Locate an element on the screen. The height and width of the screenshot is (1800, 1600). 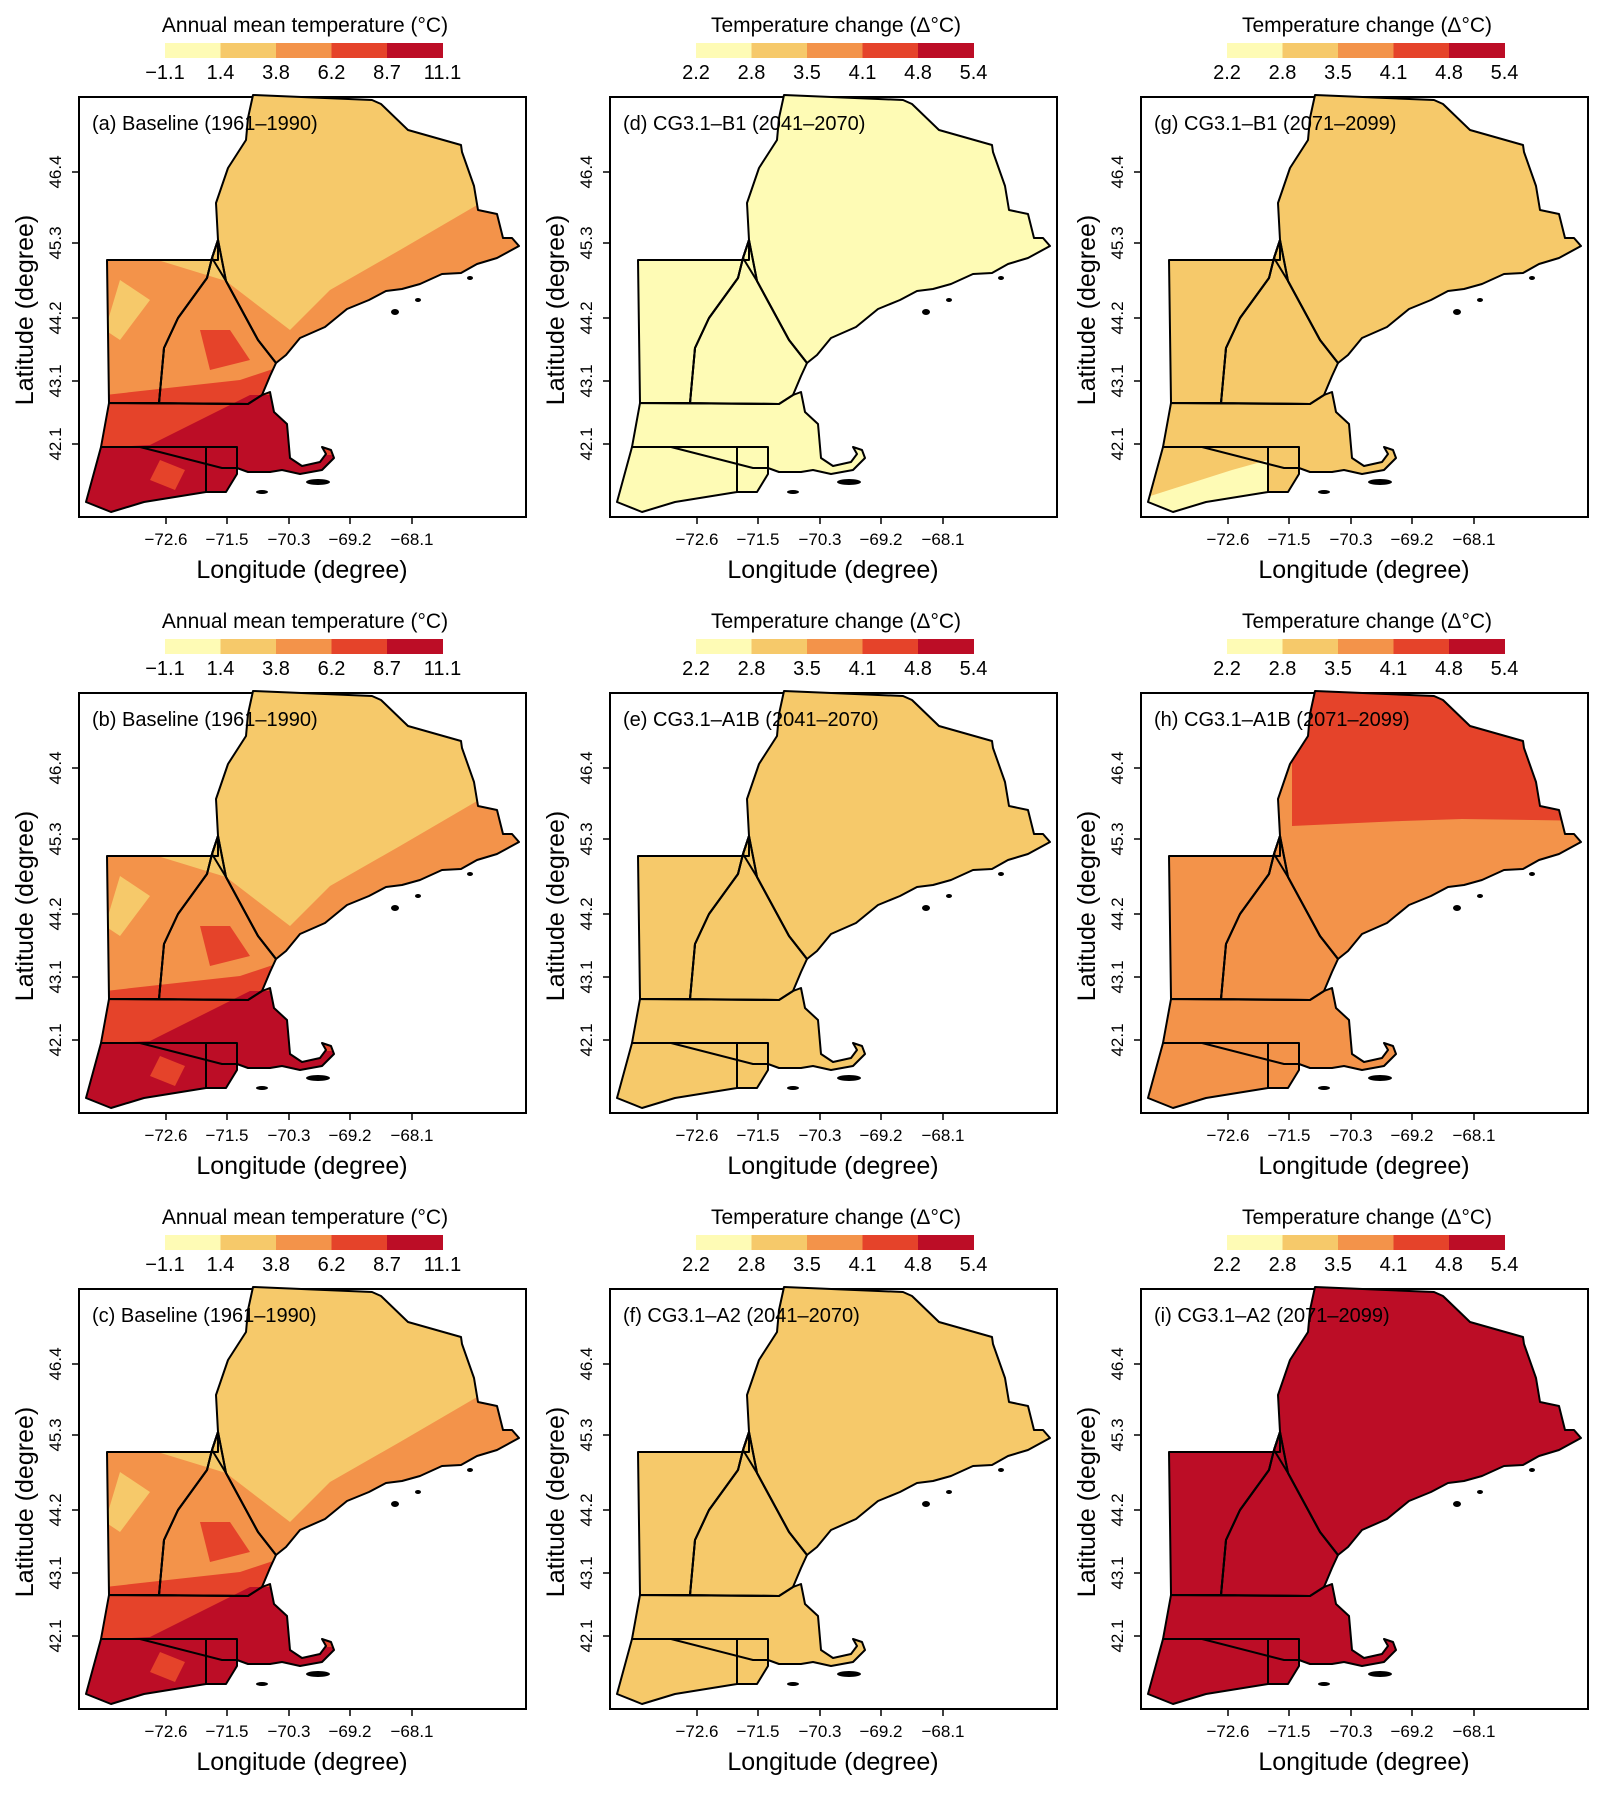
x-tick-label: −68.1 is located at coordinates (1473, 1731).